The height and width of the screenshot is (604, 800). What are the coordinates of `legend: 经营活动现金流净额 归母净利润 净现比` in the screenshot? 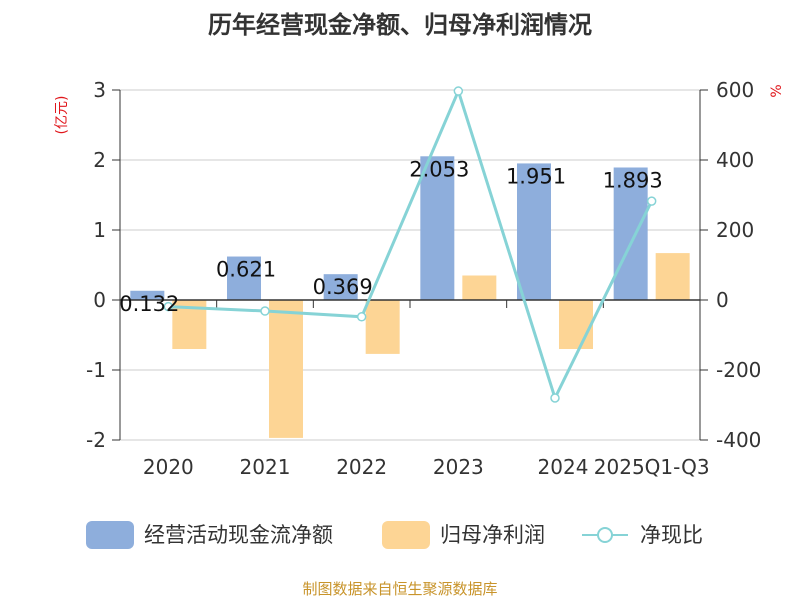 It's located at (394, 535).